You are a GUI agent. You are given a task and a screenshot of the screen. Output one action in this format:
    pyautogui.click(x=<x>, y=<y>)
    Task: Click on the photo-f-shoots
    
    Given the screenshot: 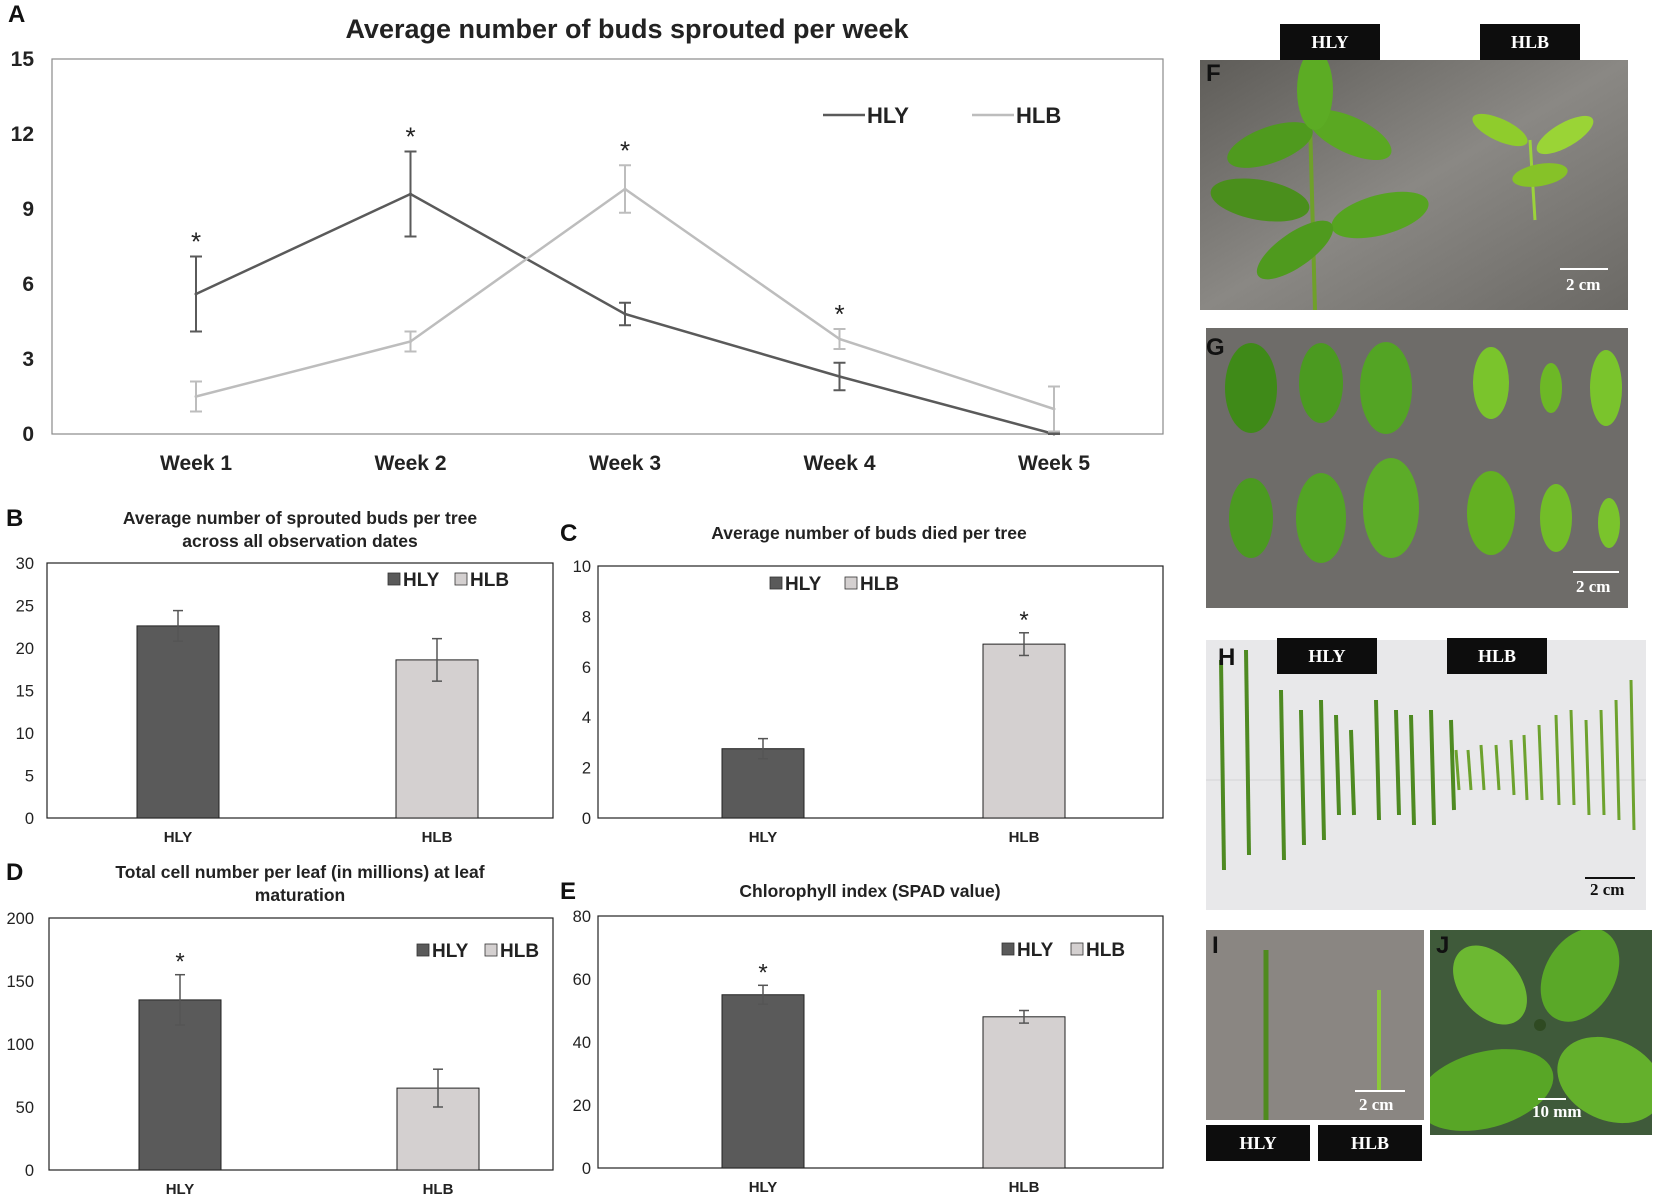 What is the action you would take?
    pyautogui.click(x=1414, y=185)
    